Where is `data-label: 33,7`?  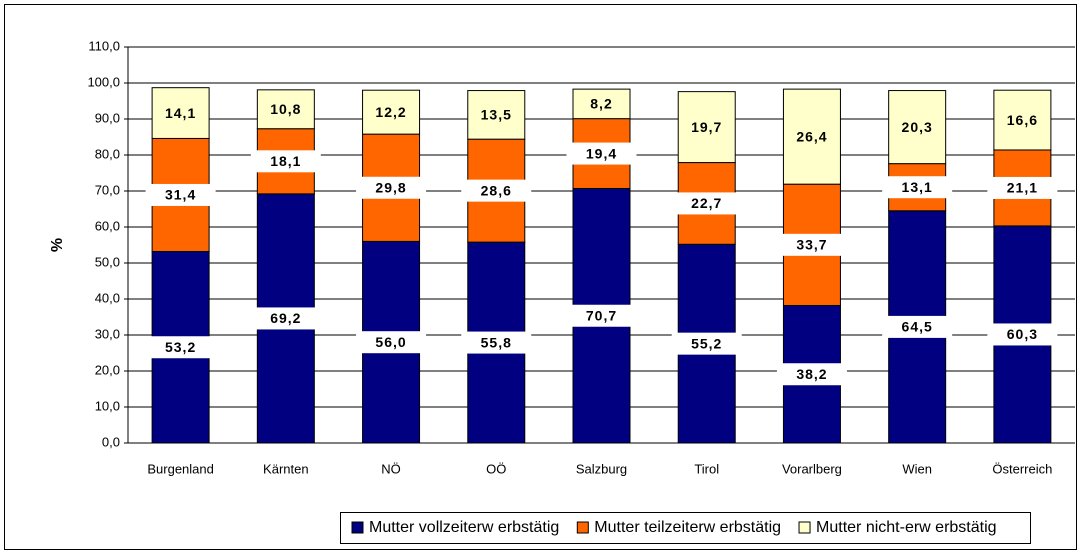 data-label: 33,7 is located at coordinates (811, 245).